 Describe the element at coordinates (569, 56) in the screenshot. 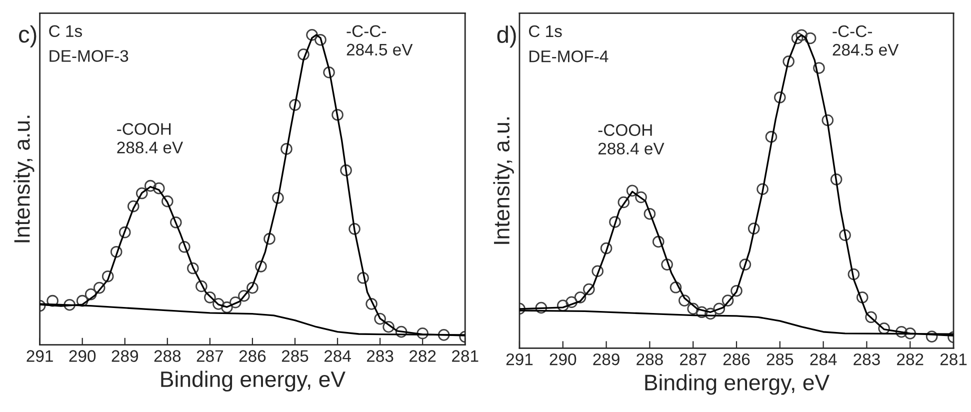

I see `annotation: DE-MOF-4` at that location.